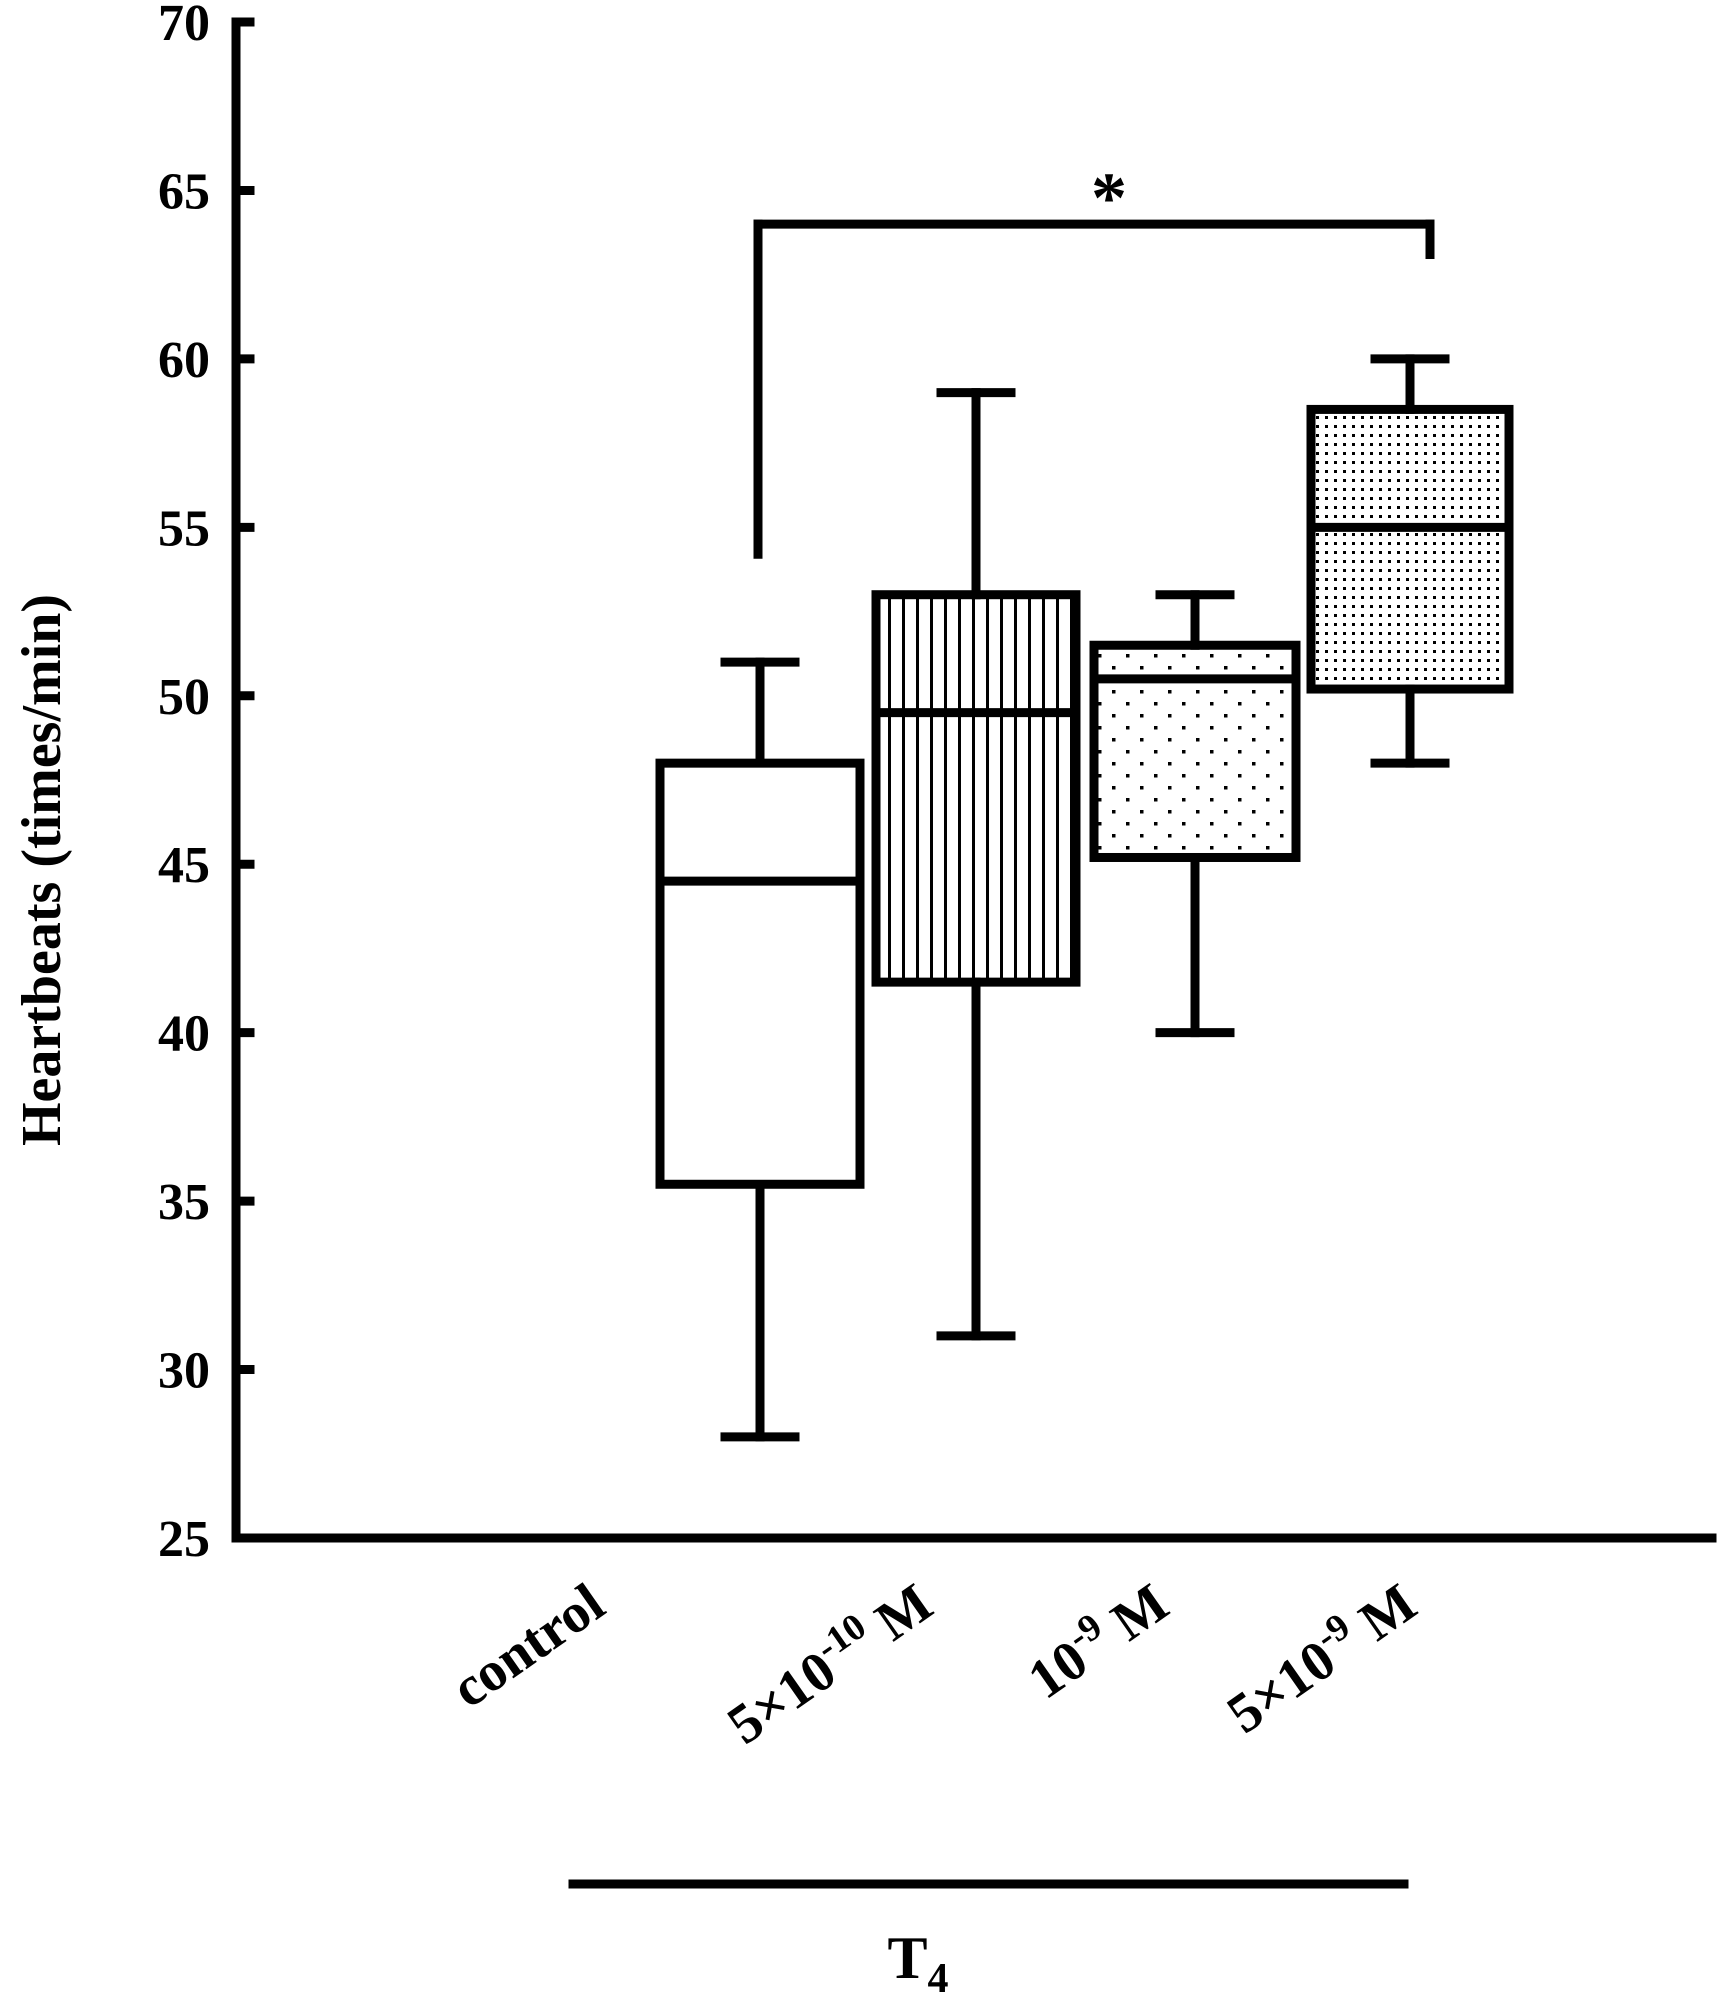  I want to click on x-category-label: 5×10-10 M, so click(828, 1662).